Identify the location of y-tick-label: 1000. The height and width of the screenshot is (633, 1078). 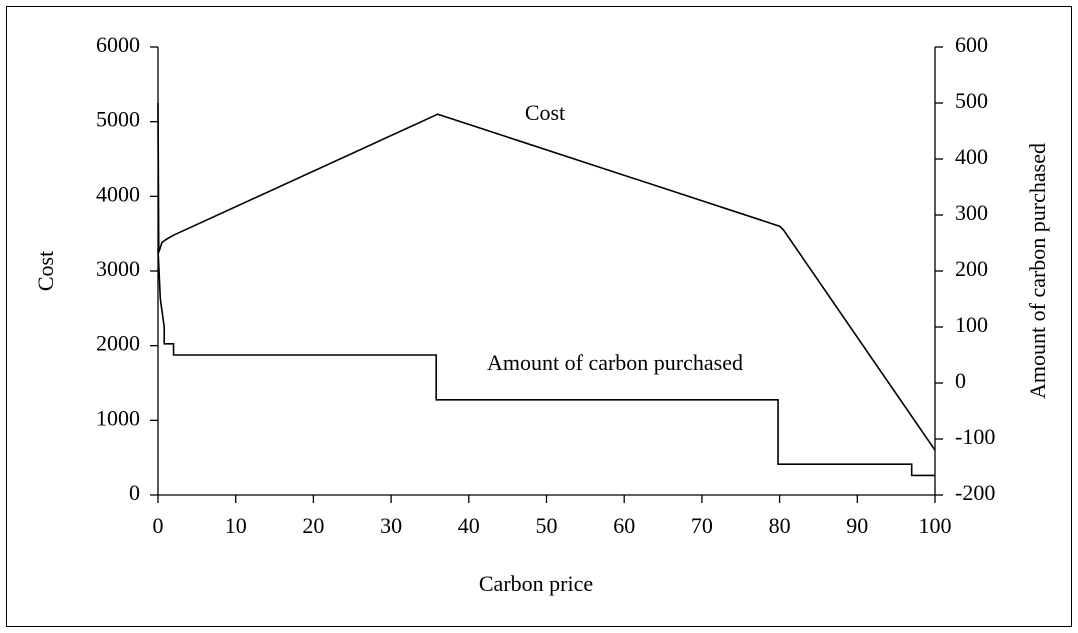
(118, 417).